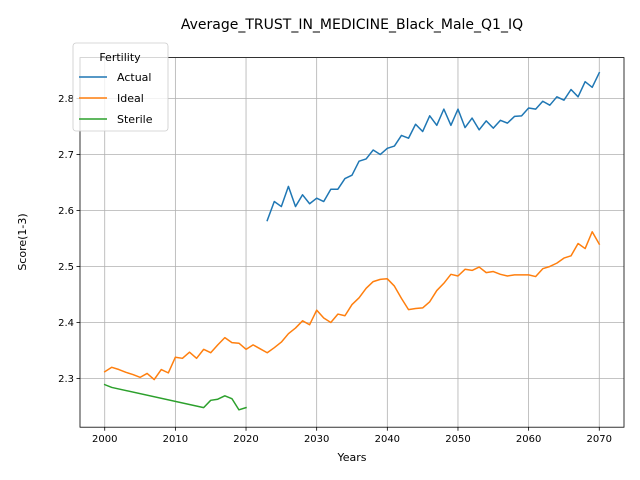  Describe the element at coordinates (387, 439) in the screenshot. I see `x-tick-label: 2040` at that location.